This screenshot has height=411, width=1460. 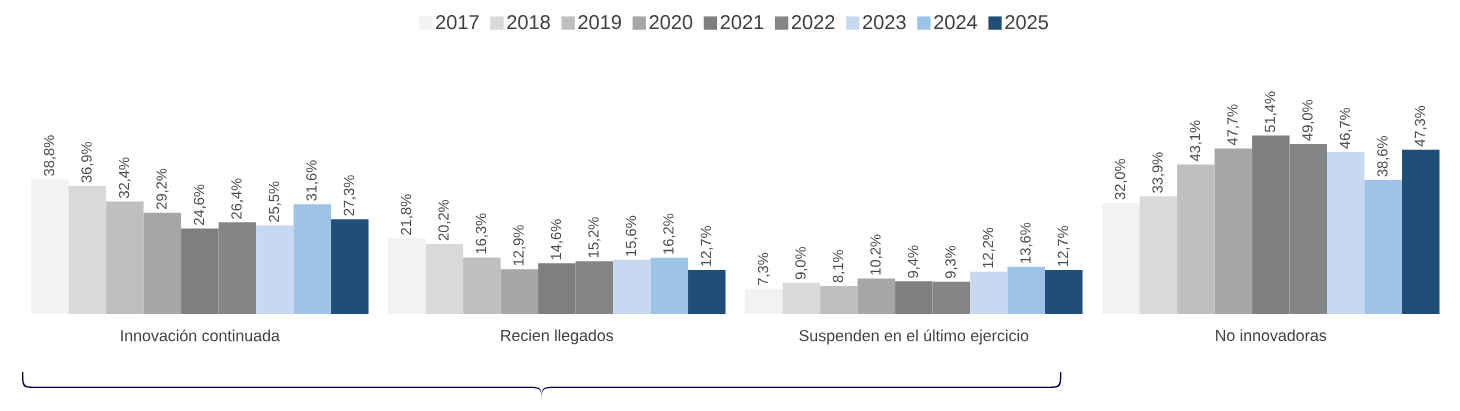 What do you see at coordinates (528, 22) in the screenshot?
I see `legend-label: 2018` at bounding box center [528, 22].